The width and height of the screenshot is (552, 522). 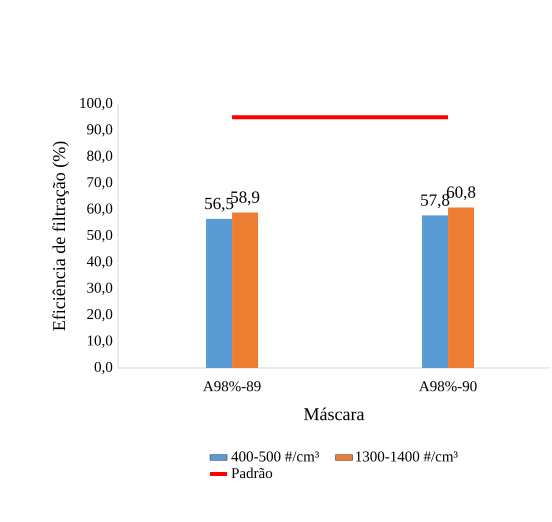 I want to click on legend-label: 1300-1400 #/cm³, so click(x=407, y=456).